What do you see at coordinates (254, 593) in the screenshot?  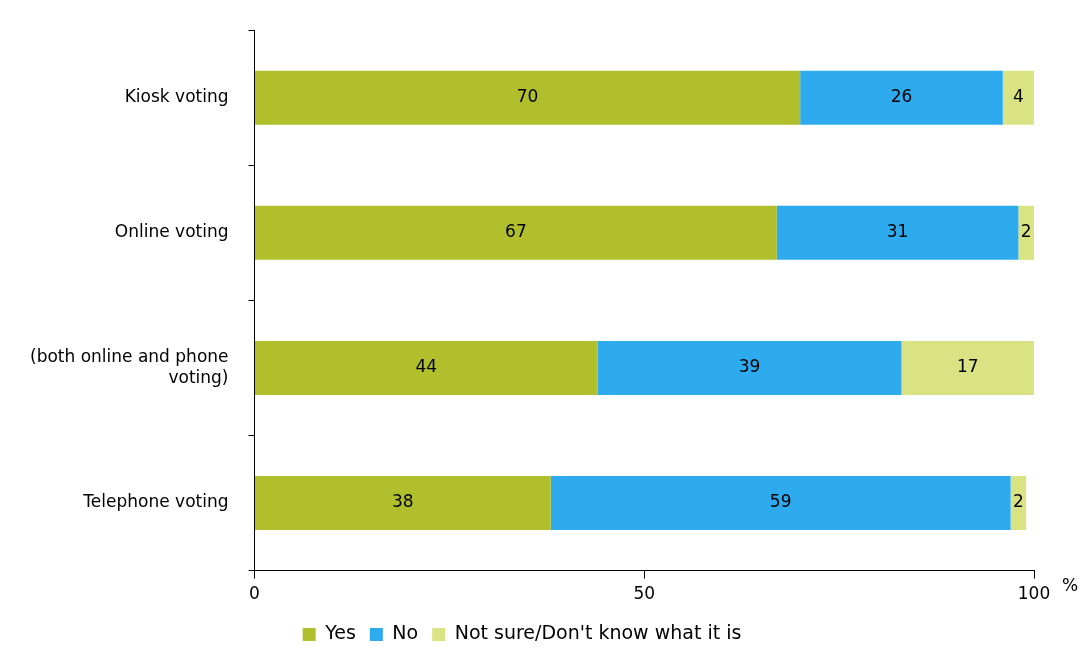 I see `x-tick-label: 0` at bounding box center [254, 593].